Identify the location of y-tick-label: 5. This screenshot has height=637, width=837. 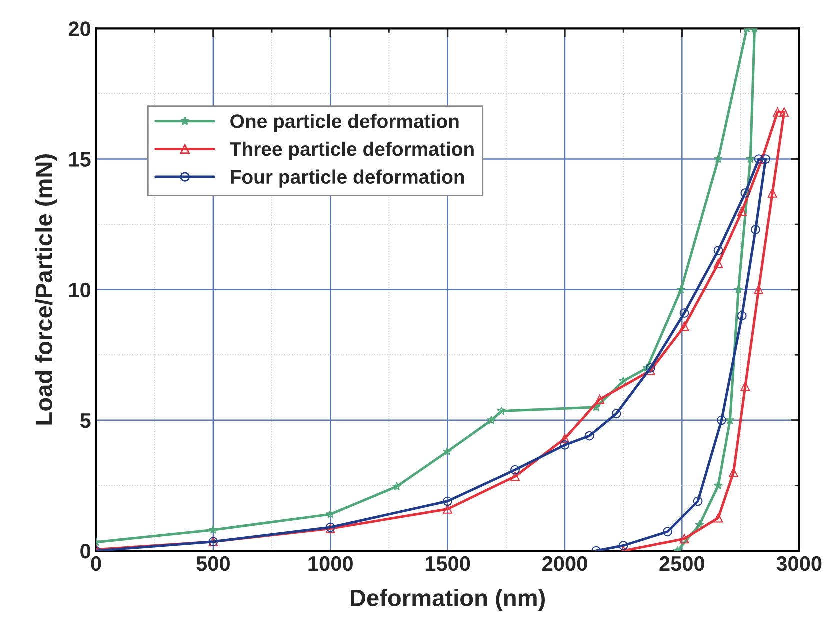
(85, 421).